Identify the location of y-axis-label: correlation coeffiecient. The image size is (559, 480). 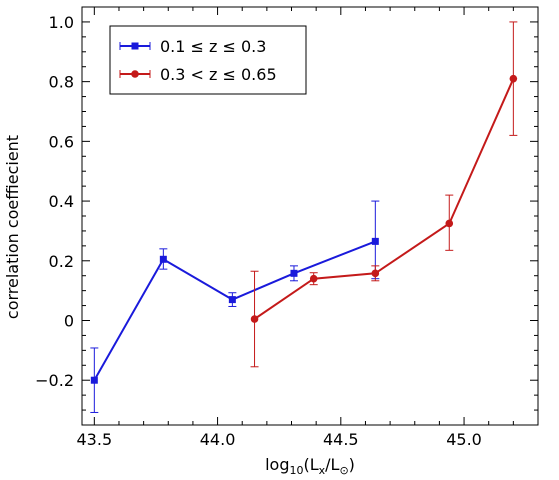
(12, 227).